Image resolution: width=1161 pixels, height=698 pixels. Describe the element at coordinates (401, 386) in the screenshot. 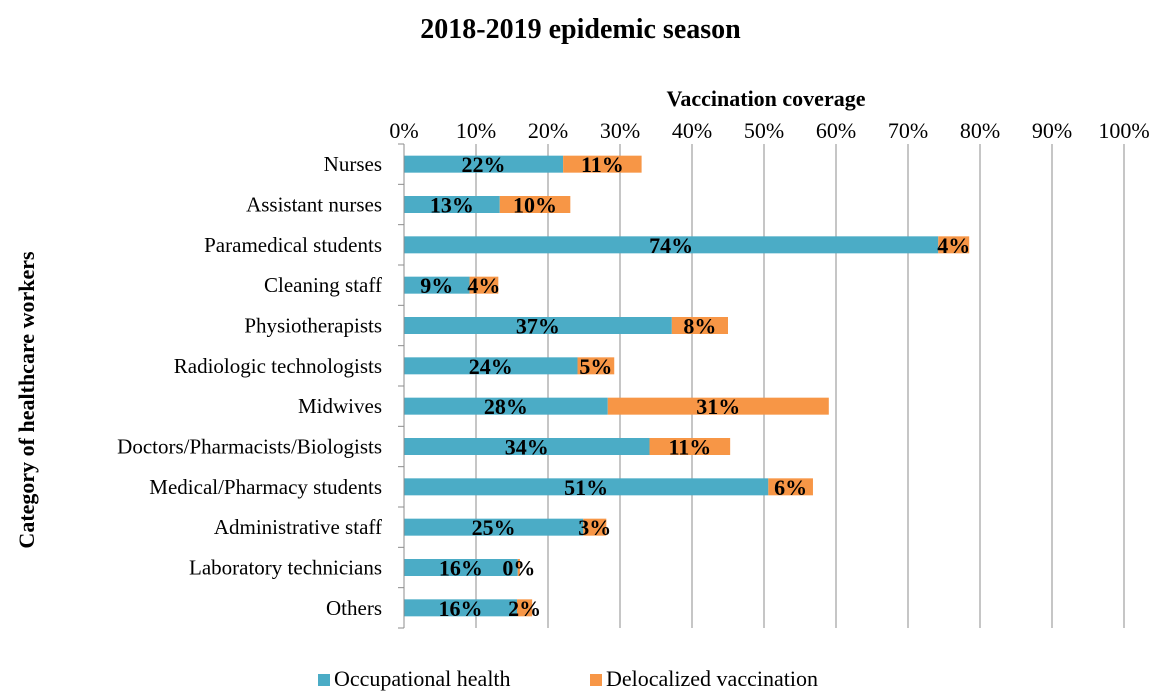

I see `axes` at that location.